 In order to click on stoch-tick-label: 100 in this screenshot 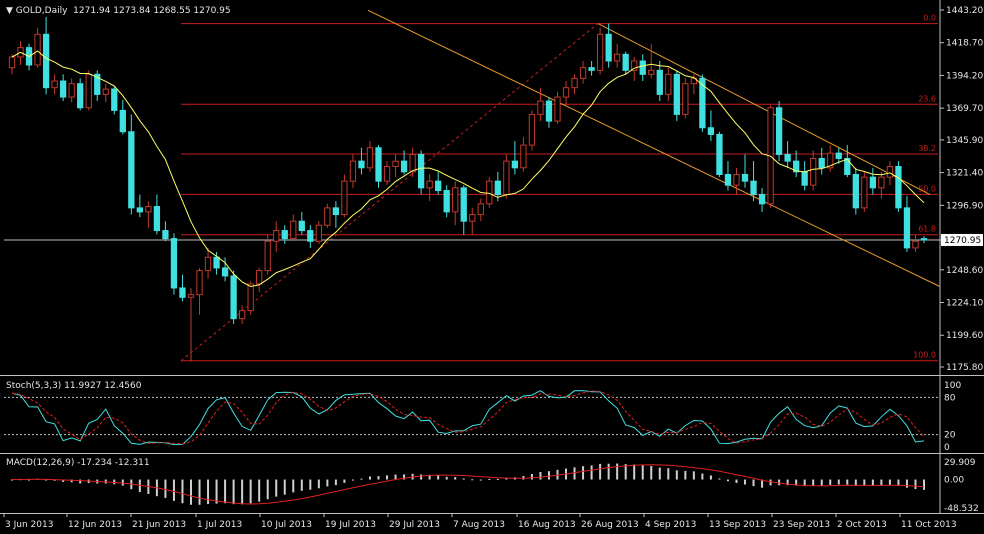, I will do `click(952, 386)`.